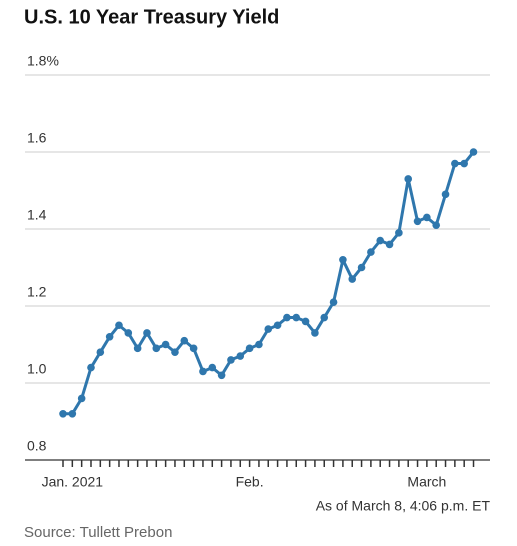 The height and width of the screenshot is (546, 517). Describe the element at coordinates (98, 532) in the screenshot. I see `source: Source: Tullett Prebon` at that location.